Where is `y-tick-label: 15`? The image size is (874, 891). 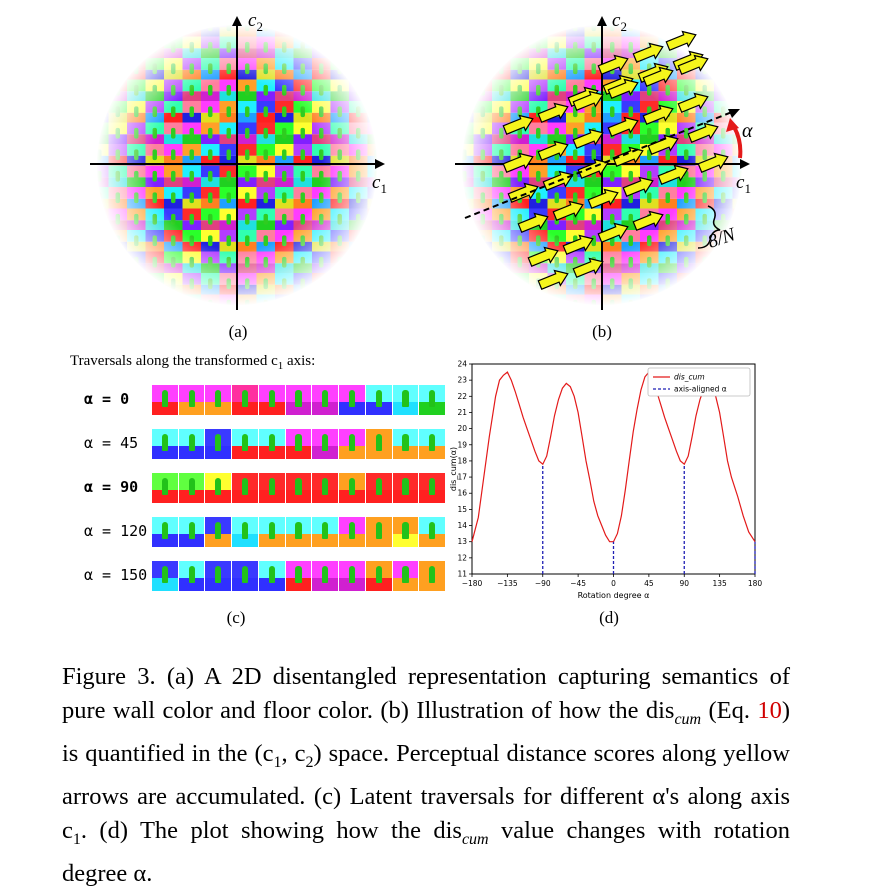
y-tick-label: 15 is located at coordinates (462, 509).